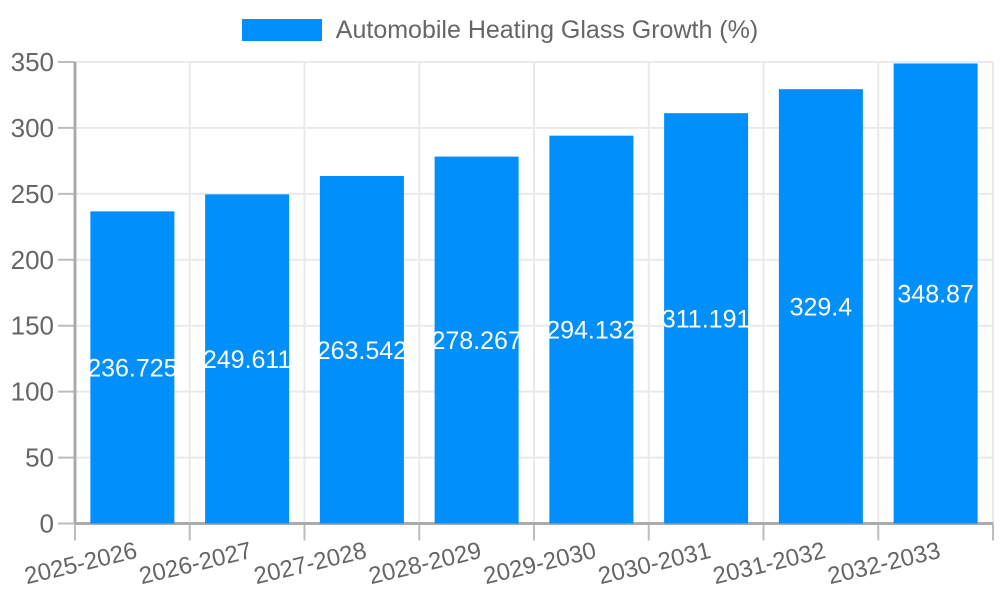  Describe the element at coordinates (47, 524) in the screenshot. I see `y-axis-tick-label: 0` at that location.